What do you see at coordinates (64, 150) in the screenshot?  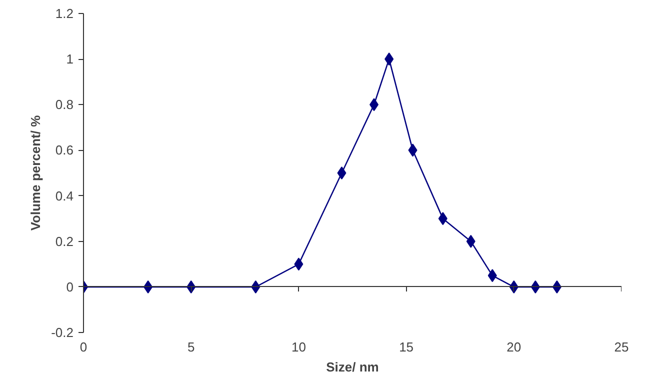 I see `y-tick-label: 0.6` at bounding box center [64, 150].